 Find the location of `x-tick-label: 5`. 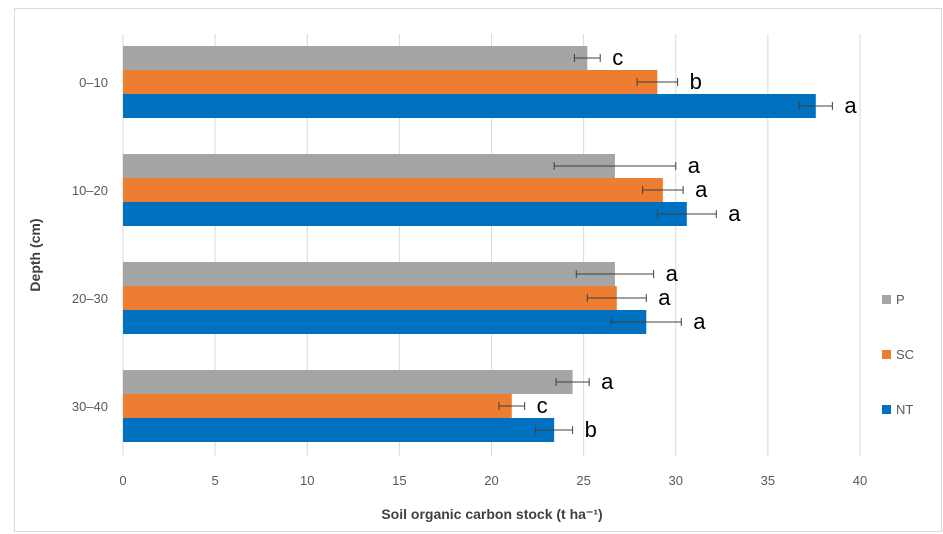

x-tick-label: 5 is located at coordinates (215, 480).